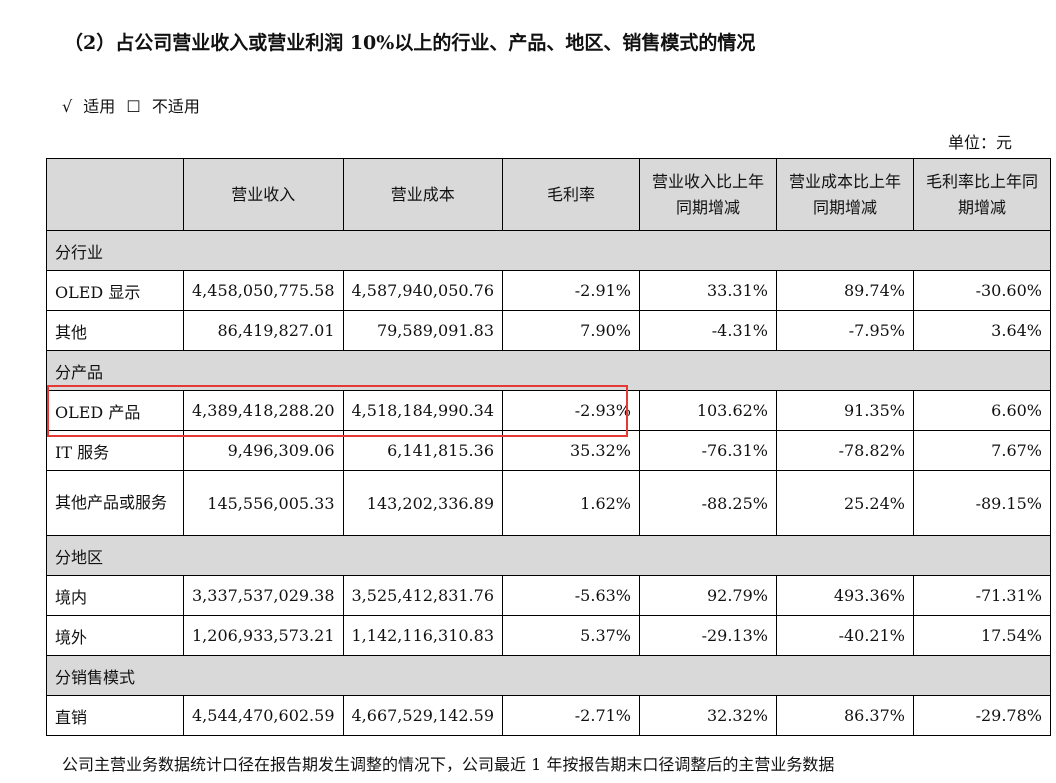 The width and height of the screenshot is (1056, 783). Describe the element at coordinates (571, 450) in the screenshot. I see `gross-margin-cell: 35.32%` at that location.